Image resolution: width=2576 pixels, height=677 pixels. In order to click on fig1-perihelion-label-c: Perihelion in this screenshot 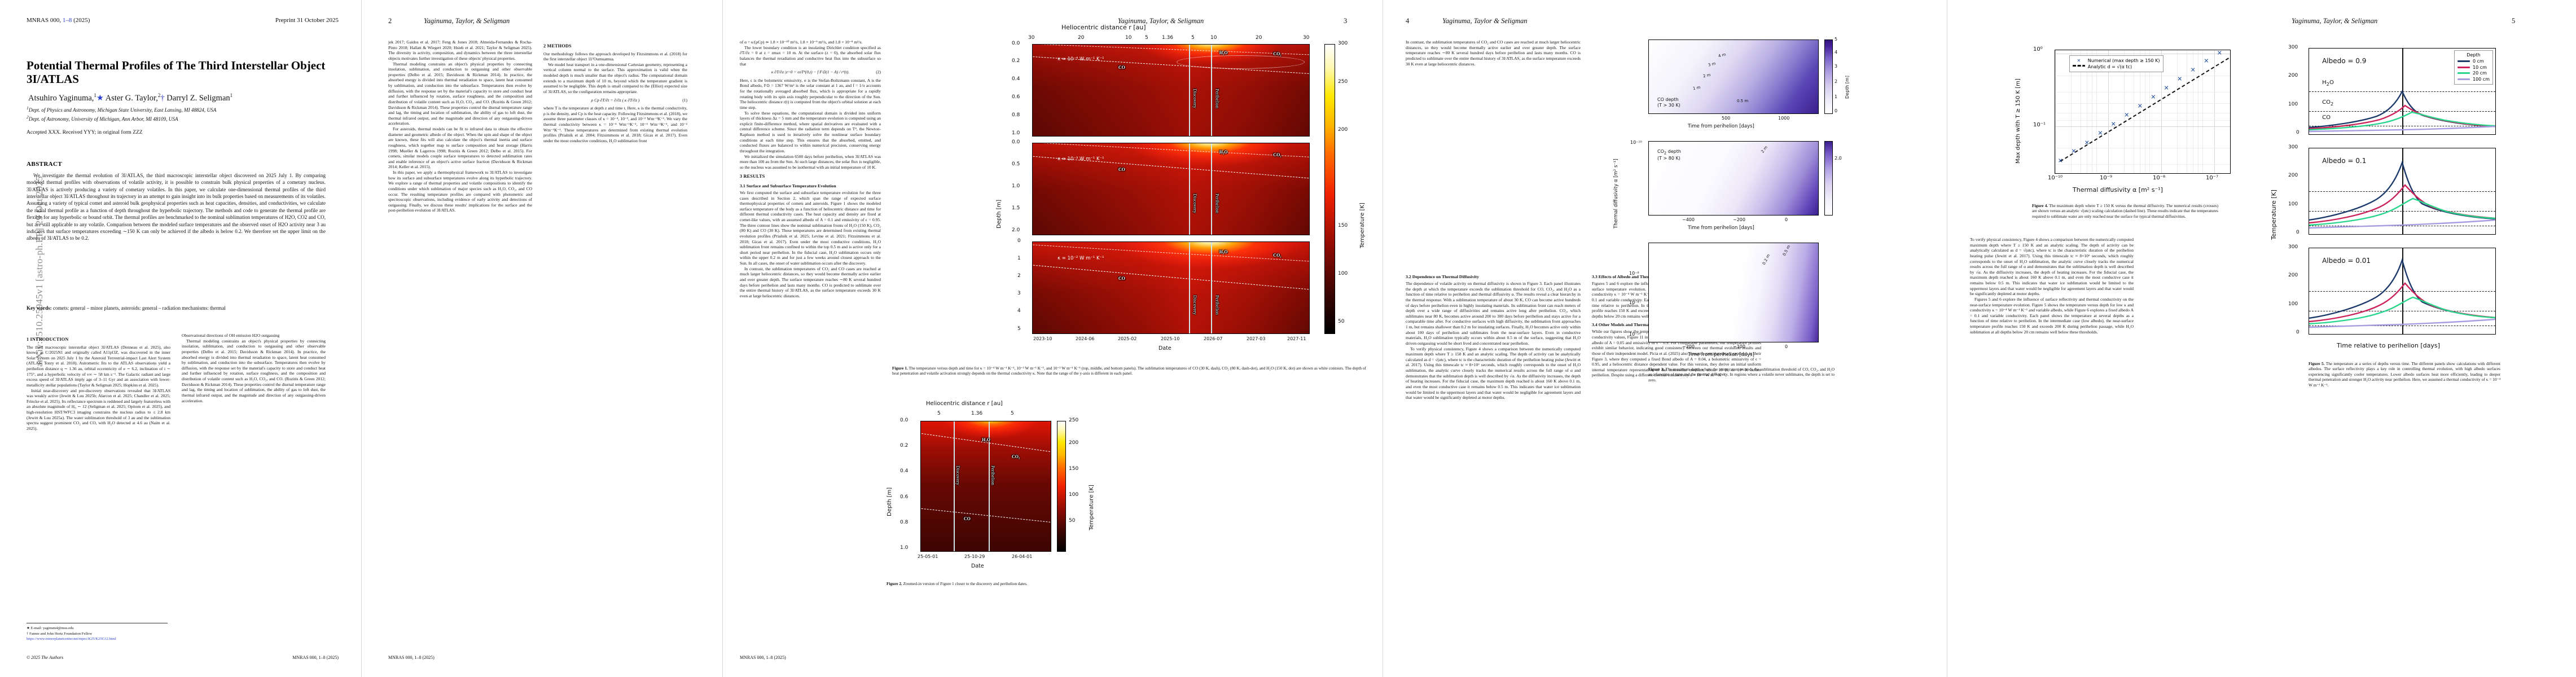, I will do `click(1217, 305)`.